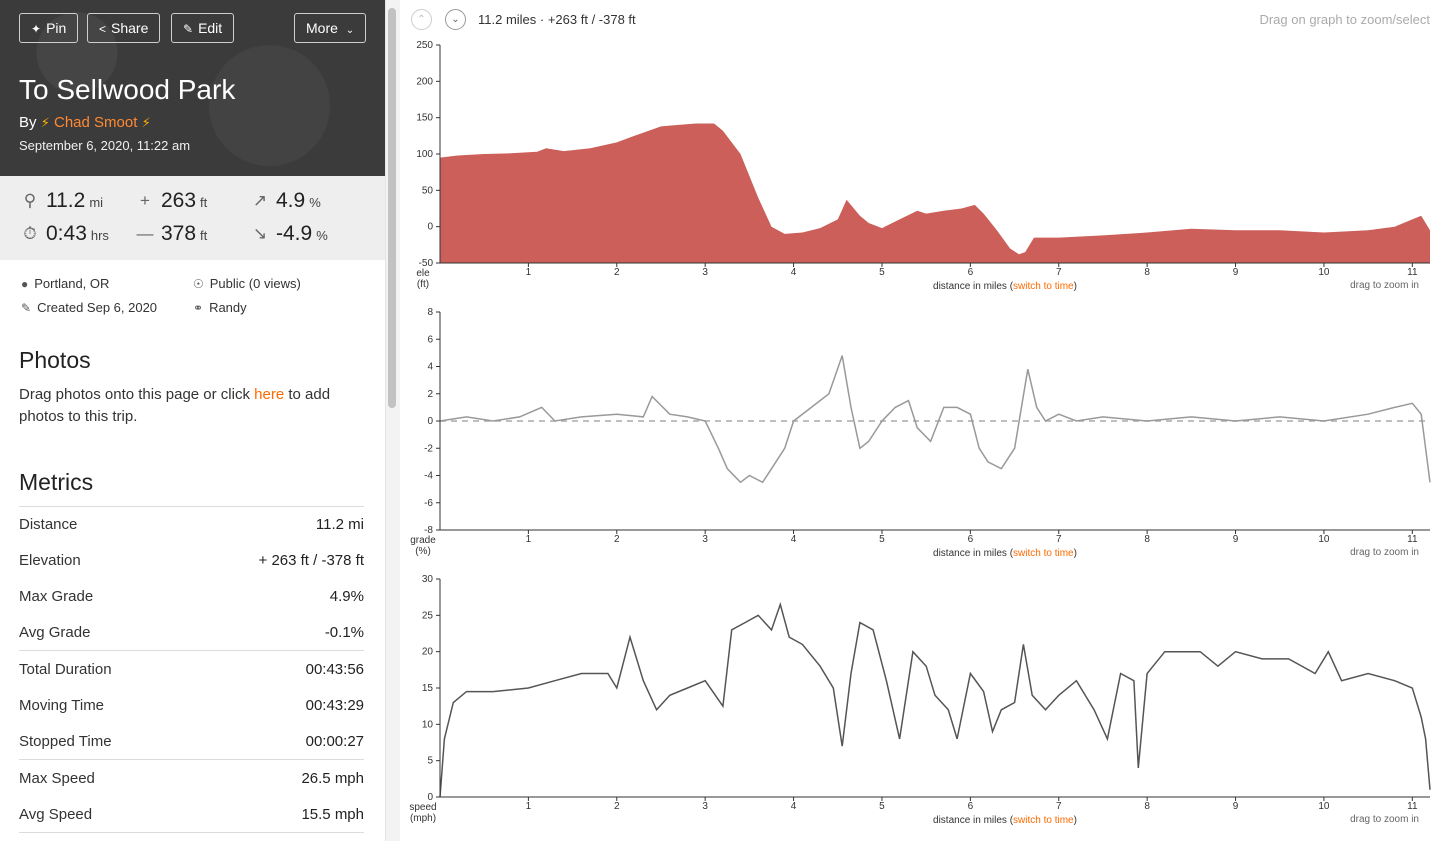 The height and width of the screenshot is (841, 1440). What do you see at coordinates (175, 405) in the screenshot?
I see `photos-text-after: to add photos to this trip.` at bounding box center [175, 405].